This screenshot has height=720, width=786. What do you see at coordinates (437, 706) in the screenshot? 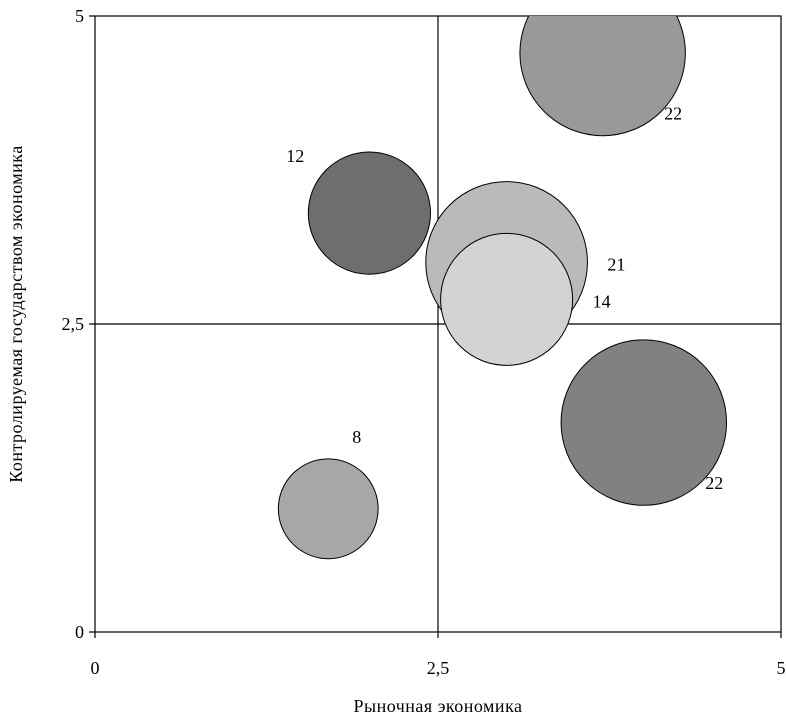
I see `x-axis-title: Рыночная экономика` at bounding box center [437, 706].